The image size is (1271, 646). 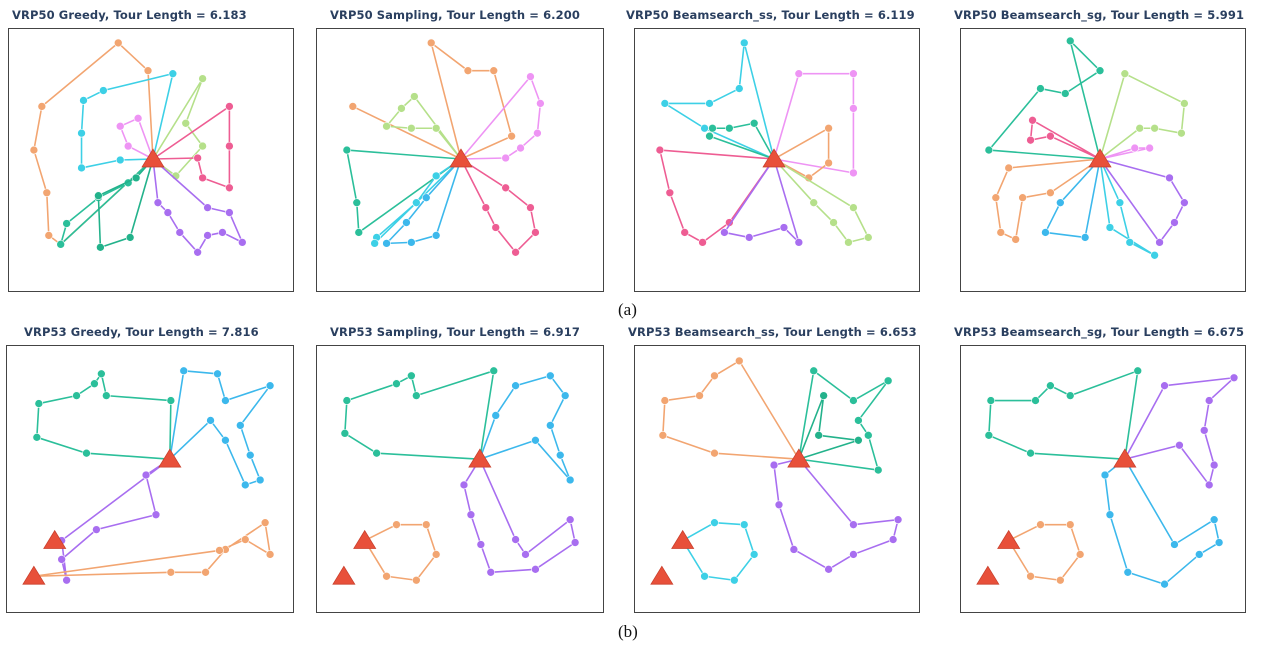 What do you see at coordinates (770, 15) in the screenshot?
I see `panel-title-vrp50-beamsearch-ss: VRP50 Beamsearch_ss, Tour Length = 6.119` at bounding box center [770, 15].